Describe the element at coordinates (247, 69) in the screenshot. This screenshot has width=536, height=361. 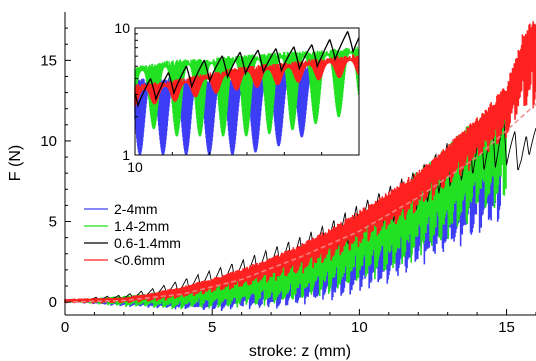
I see `inset-series-0-6-1-4mm` at that location.